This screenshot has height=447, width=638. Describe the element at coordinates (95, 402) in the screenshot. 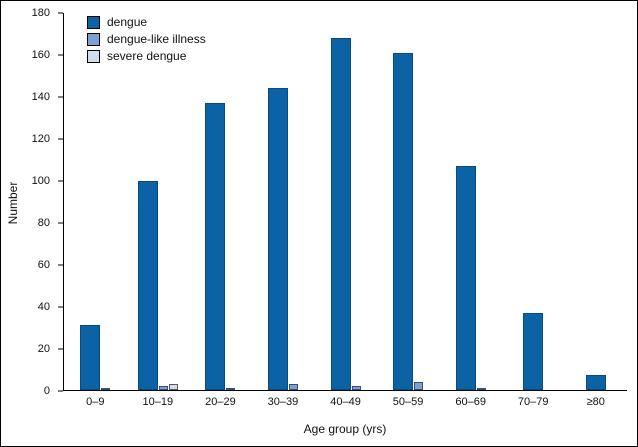

I see `x-tick-label: 0–9` at that location.